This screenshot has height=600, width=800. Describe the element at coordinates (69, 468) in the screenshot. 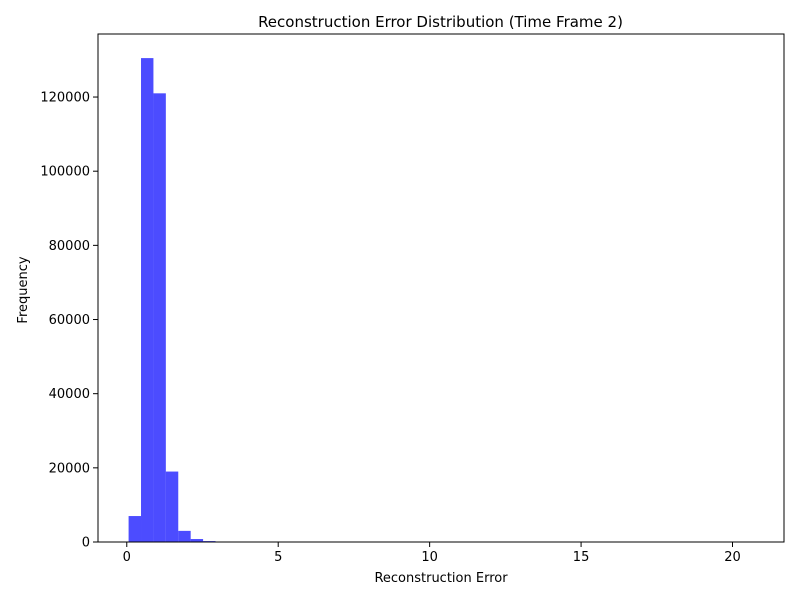

I see `y-tick-label: 20000` at that location.